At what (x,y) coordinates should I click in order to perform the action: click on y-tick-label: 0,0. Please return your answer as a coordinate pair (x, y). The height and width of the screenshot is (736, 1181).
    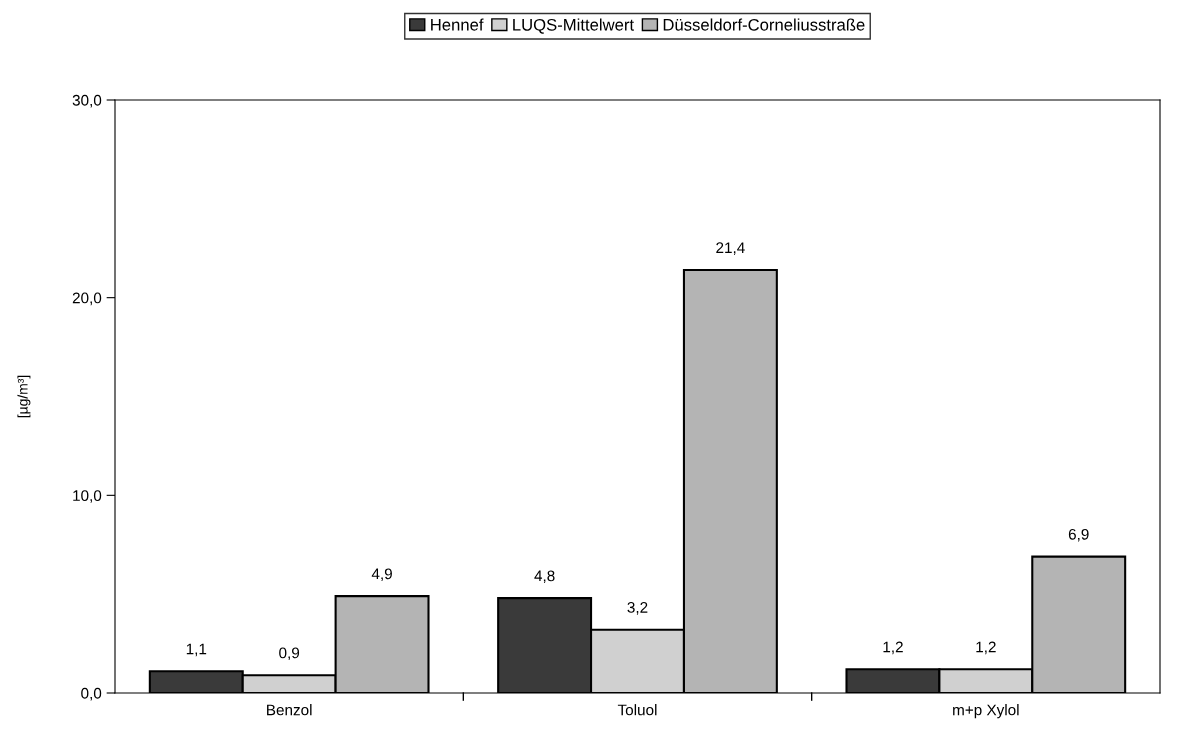
    Looking at the image, I should click on (91, 694).